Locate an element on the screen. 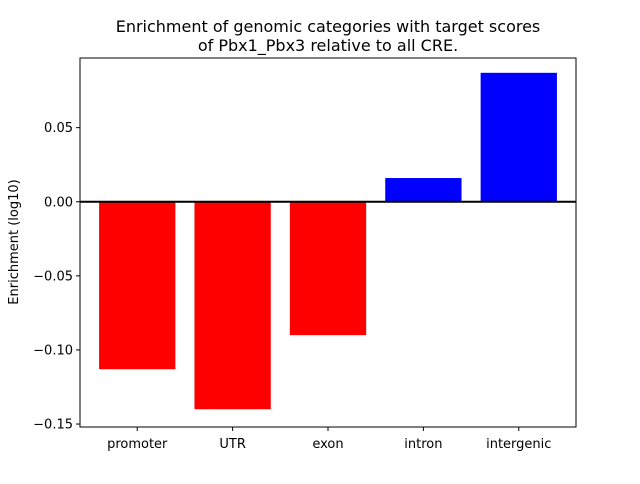  y-tick-label: −0.05 is located at coordinates (53, 276).